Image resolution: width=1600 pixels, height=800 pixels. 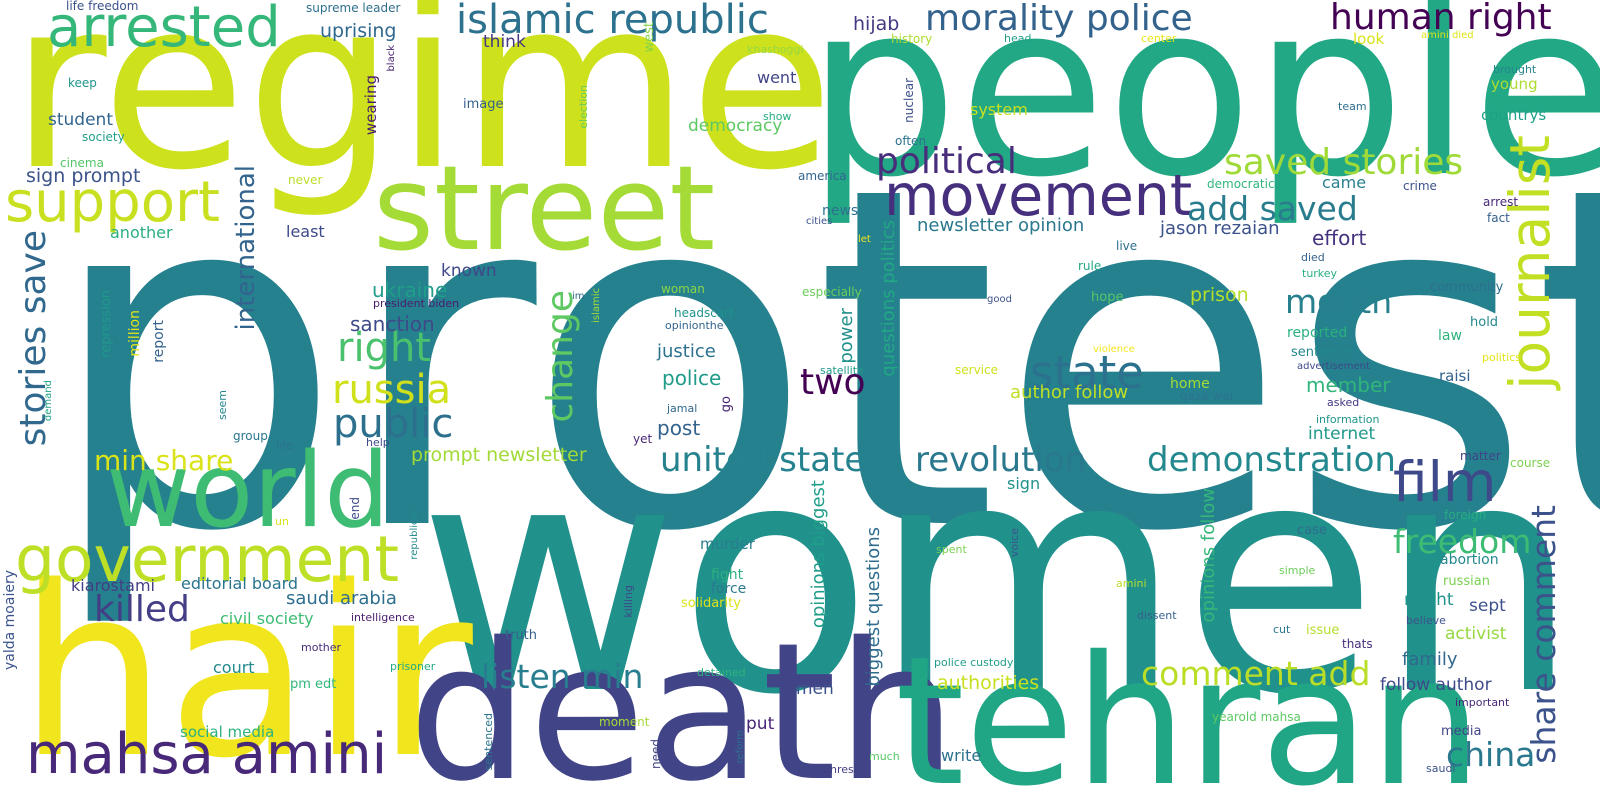 I want to click on cloud-word: opinions follow, so click(x=1208, y=555).